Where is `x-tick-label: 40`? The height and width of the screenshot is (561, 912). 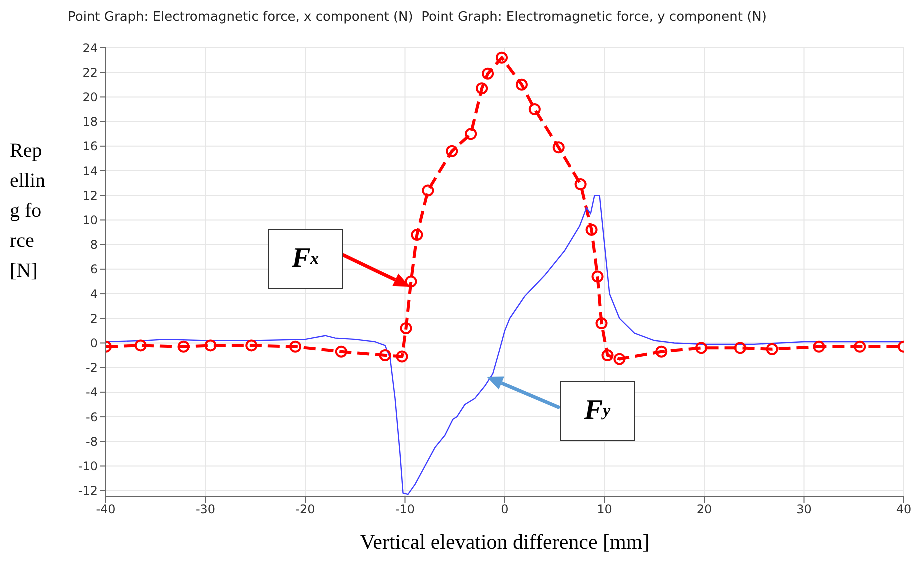 x-tick-label: 40 is located at coordinates (904, 509).